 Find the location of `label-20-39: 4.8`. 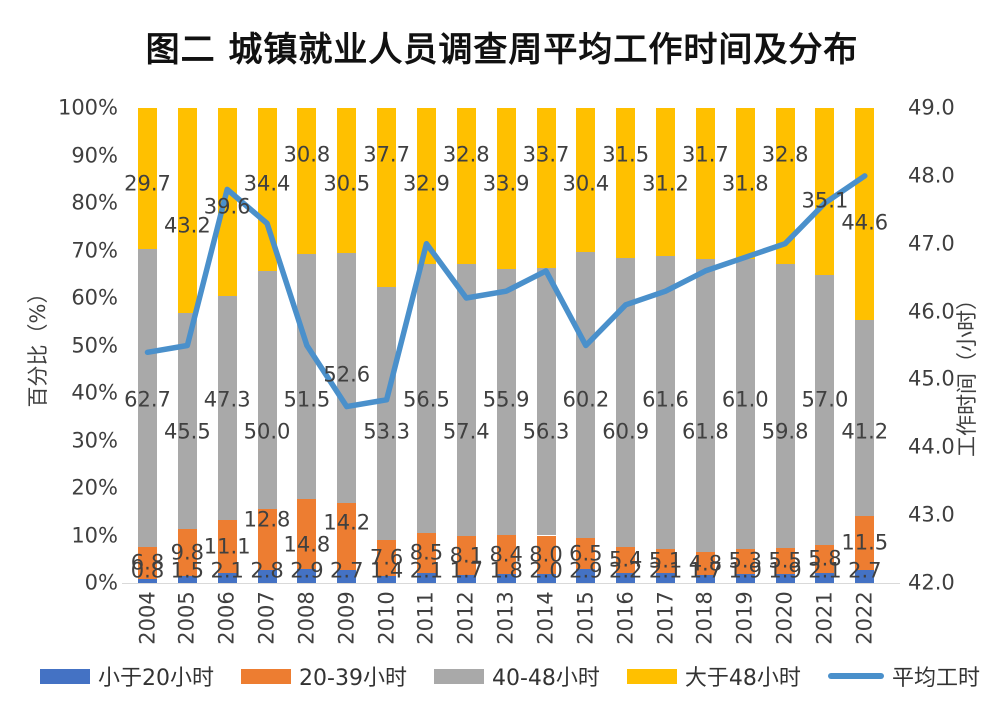

label-20-39: 4.8 is located at coordinates (705, 563).